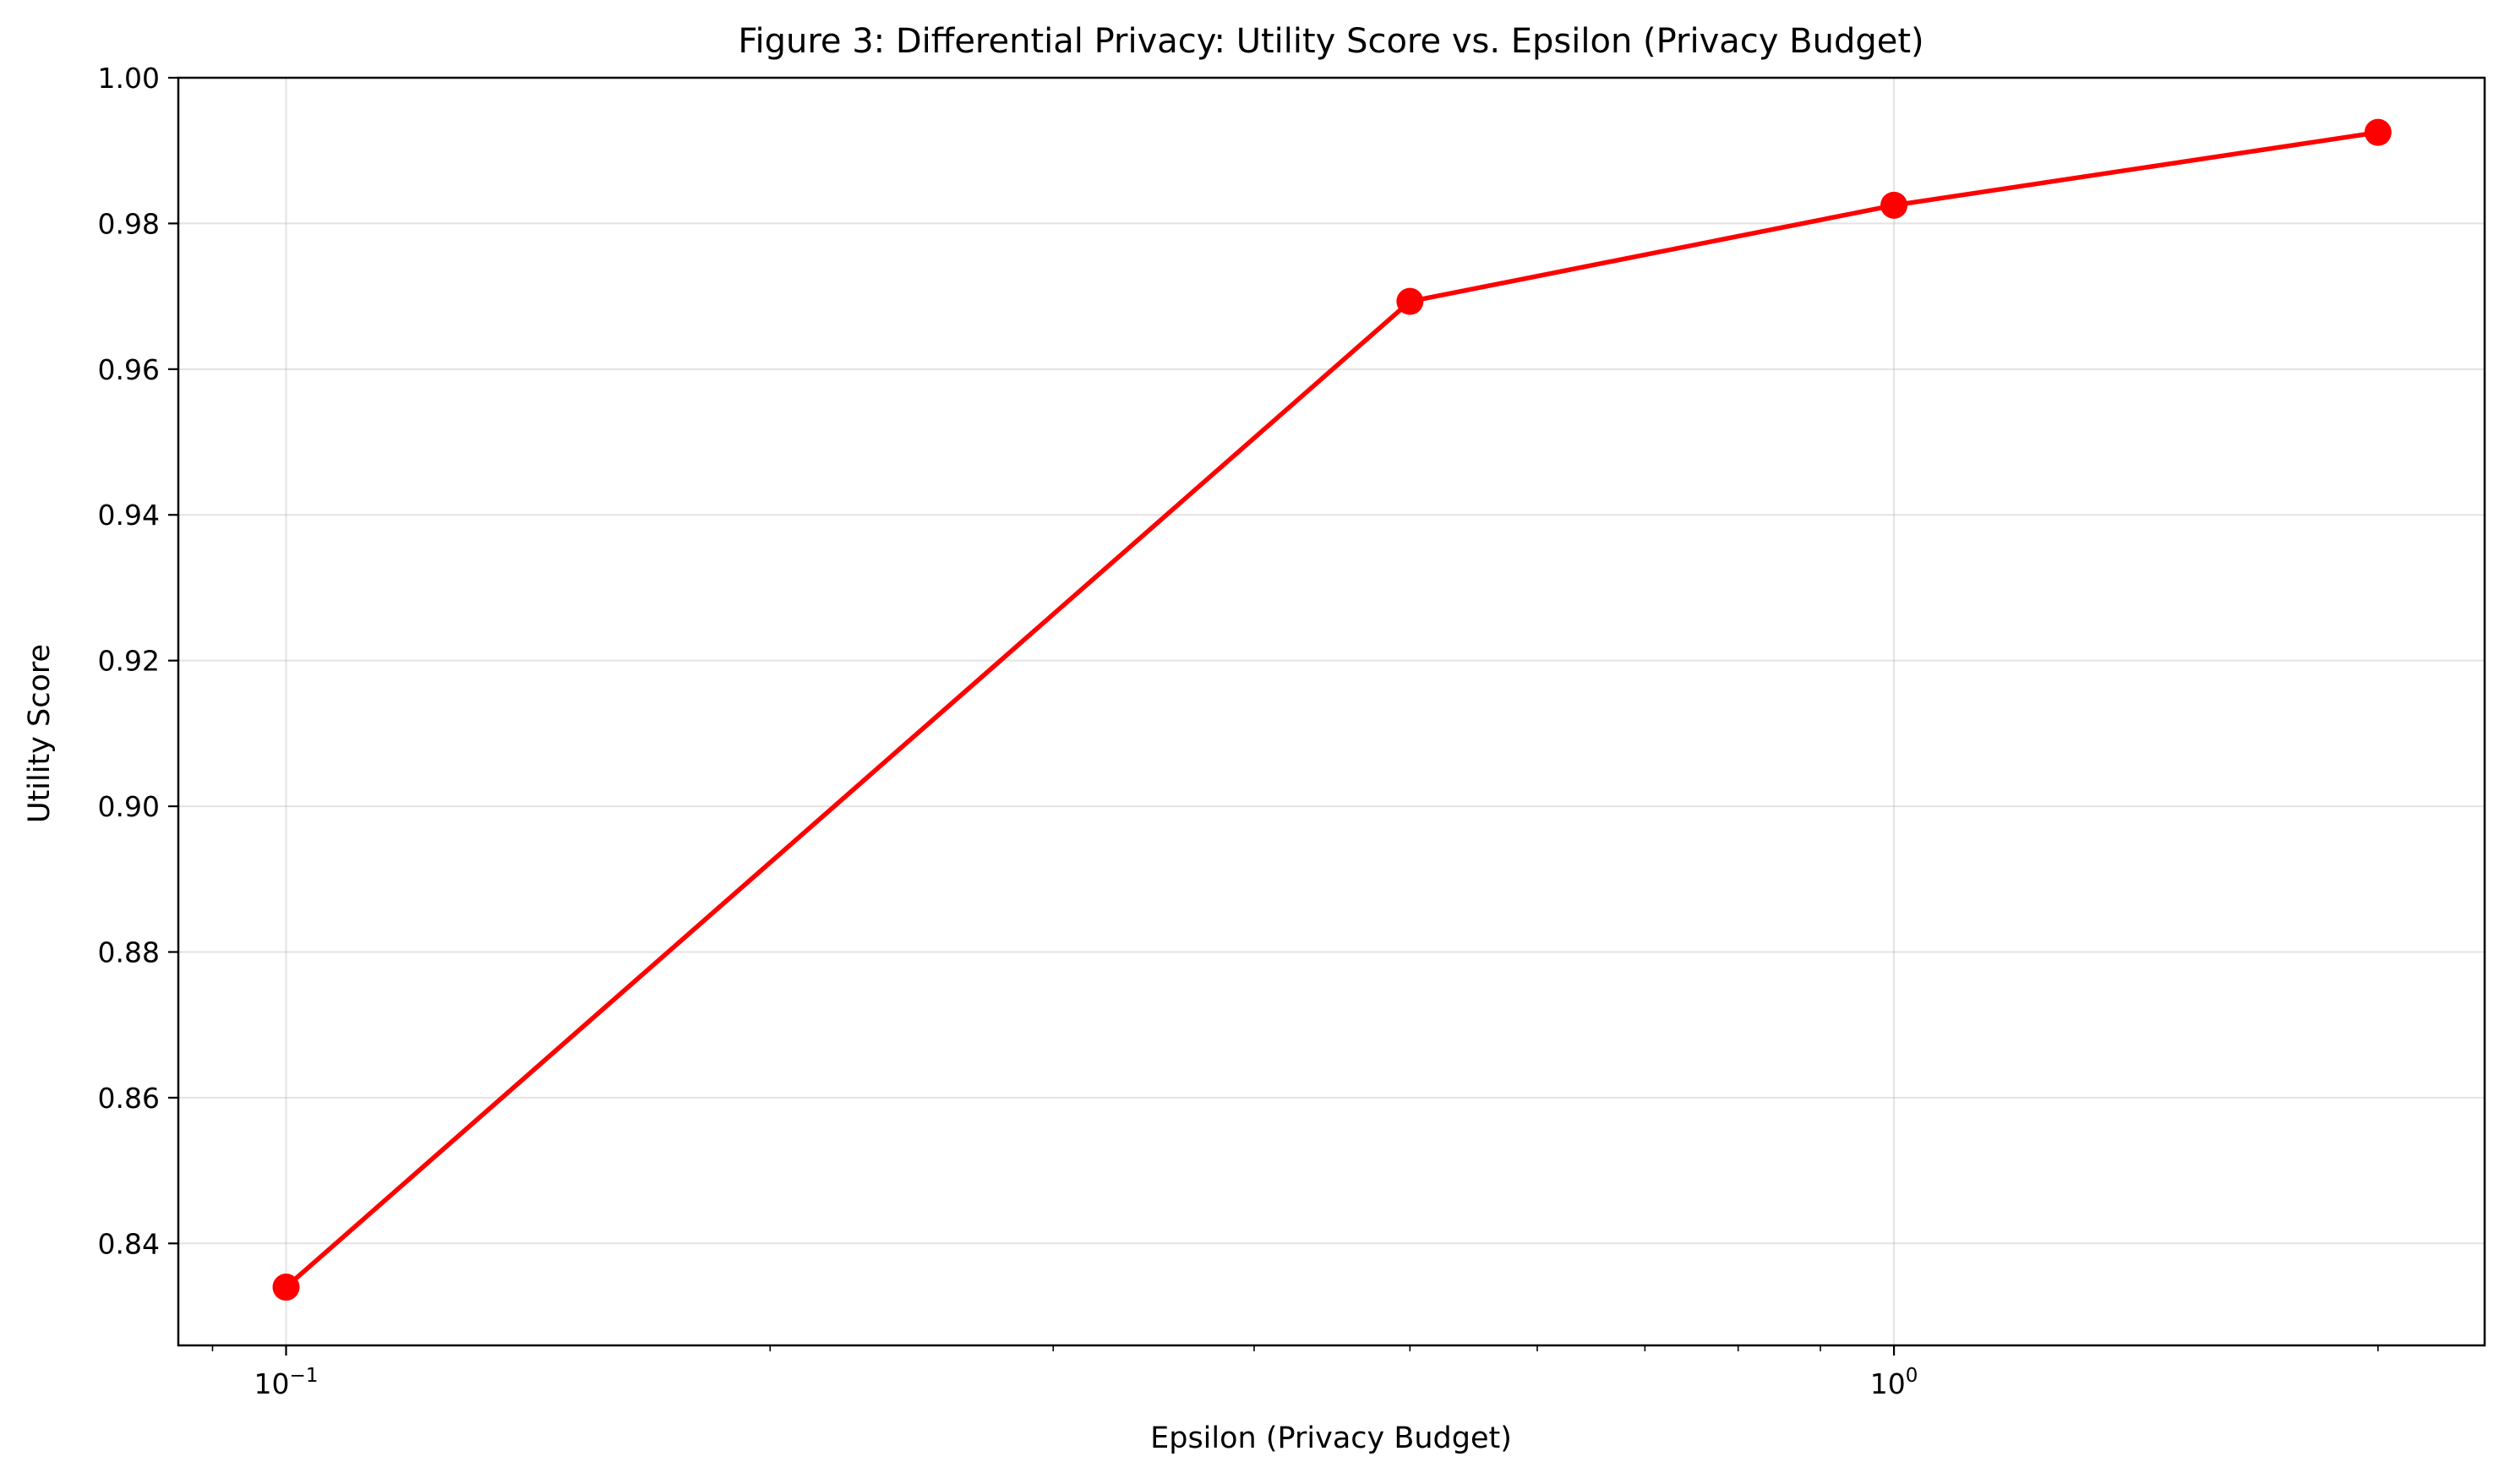 This screenshot has width=2510, height=1484. Describe the element at coordinates (129, 79) in the screenshot. I see `y-tick-label: 1.00` at that location.